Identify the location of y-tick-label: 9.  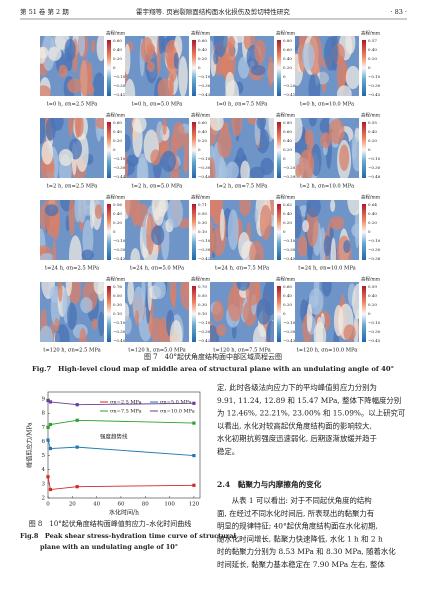
(44, 400).